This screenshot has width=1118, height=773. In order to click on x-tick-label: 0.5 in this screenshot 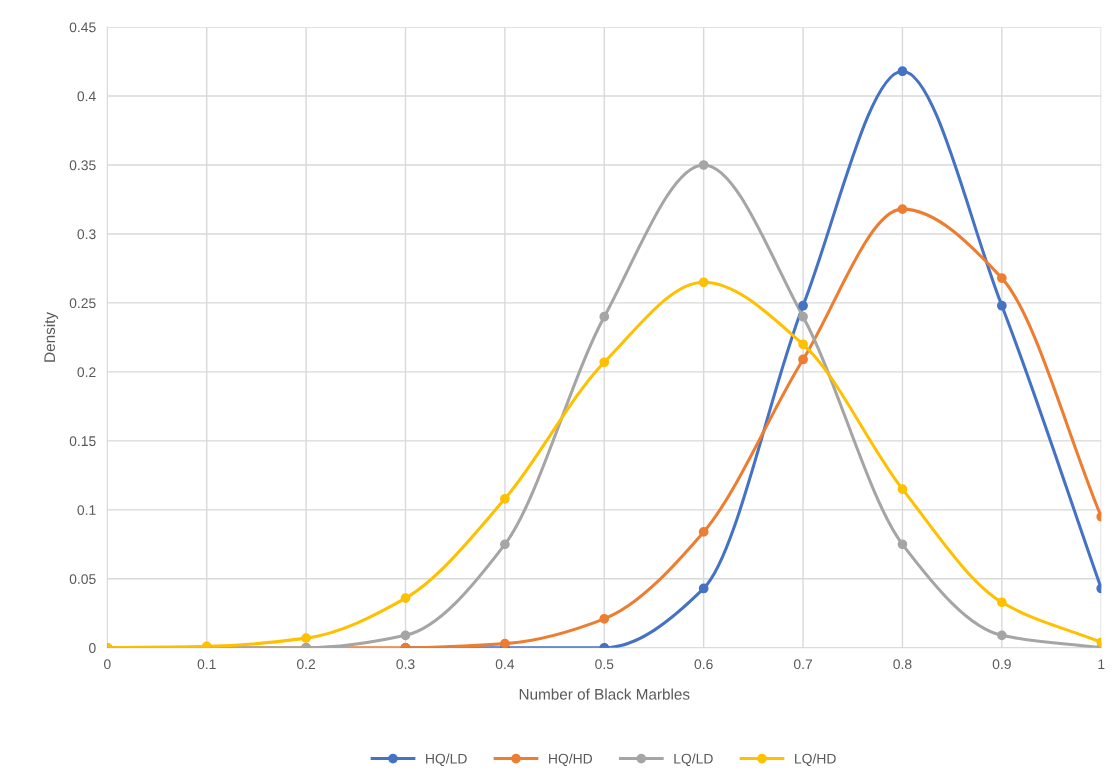, I will do `click(604, 664)`.